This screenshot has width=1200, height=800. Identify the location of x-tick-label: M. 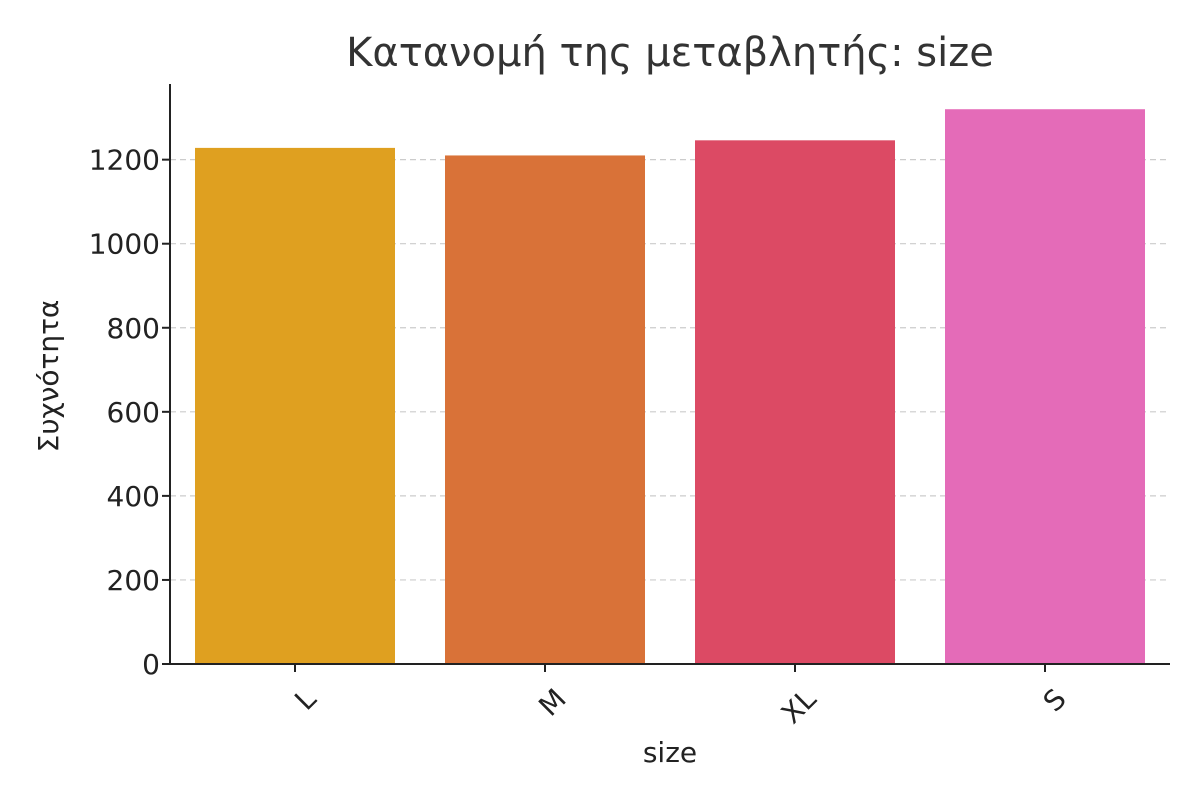
(552, 702).